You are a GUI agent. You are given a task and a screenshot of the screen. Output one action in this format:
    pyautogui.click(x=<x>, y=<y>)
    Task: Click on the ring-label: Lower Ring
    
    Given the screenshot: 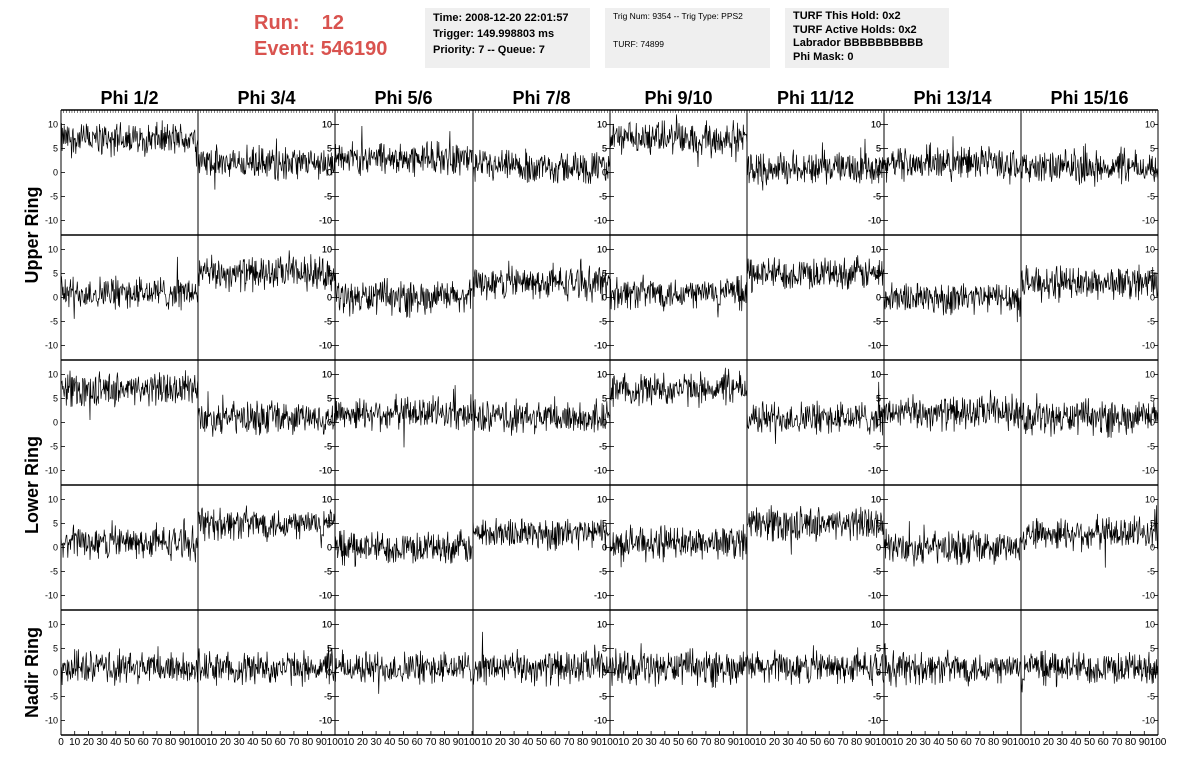 What is the action you would take?
    pyautogui.click(x=32, y=485)
    